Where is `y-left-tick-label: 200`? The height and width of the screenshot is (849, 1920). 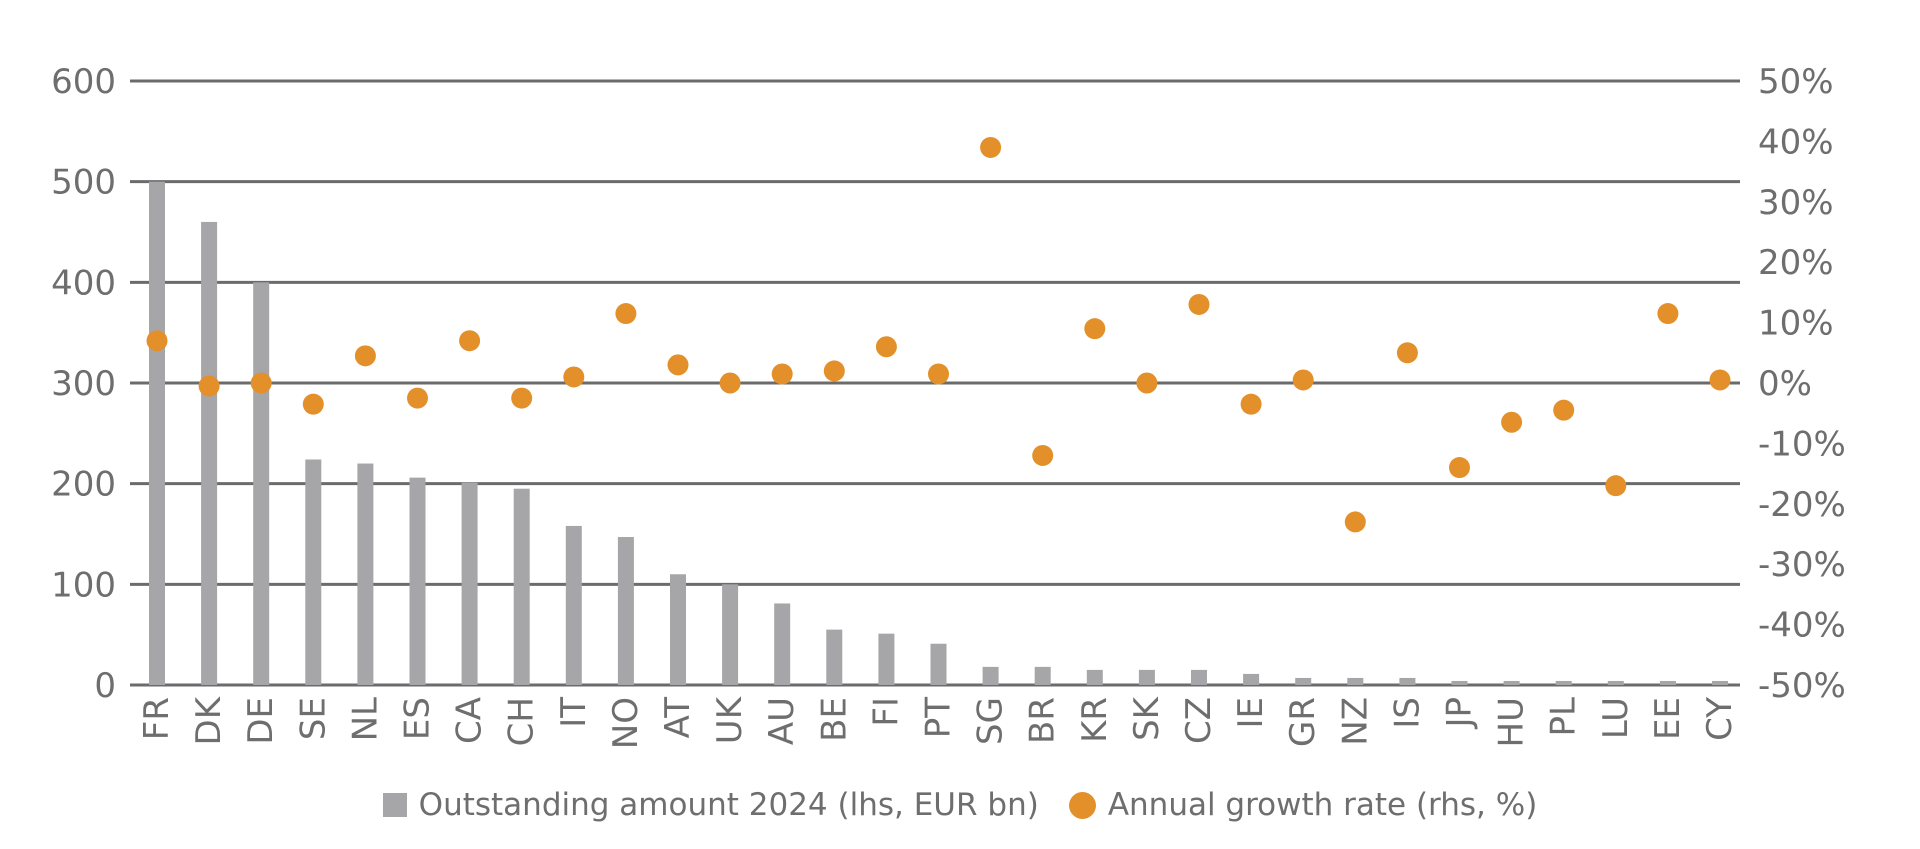 y-left-tick-label: 200 is located at coordinates (83, 485).